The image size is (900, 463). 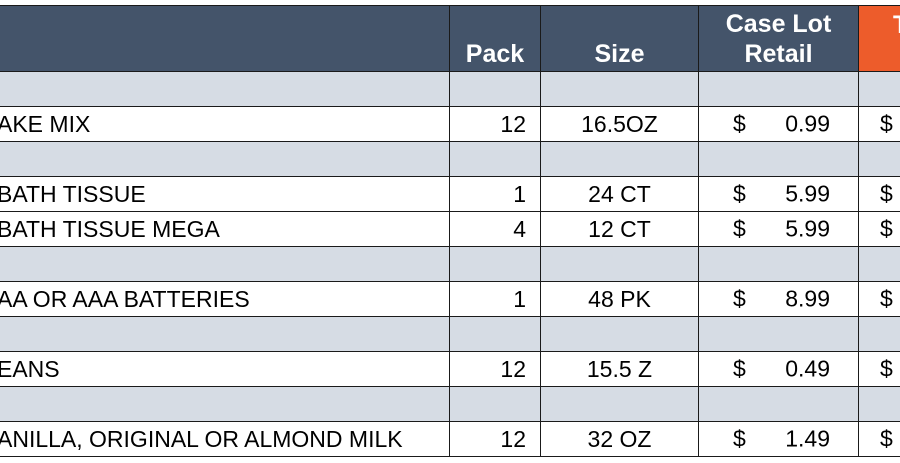 What do you see at coordinates (619, 369) in the screenshot?
I see `size-cell: 15.5 Z` at bounding box center [619, 369].